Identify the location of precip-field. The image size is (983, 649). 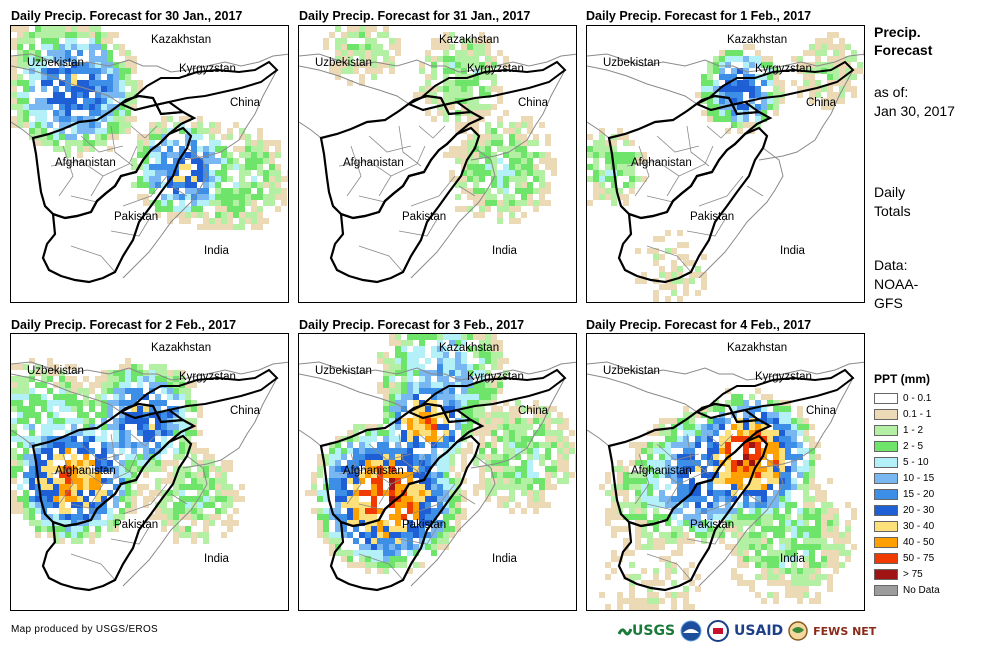
(725, 167).